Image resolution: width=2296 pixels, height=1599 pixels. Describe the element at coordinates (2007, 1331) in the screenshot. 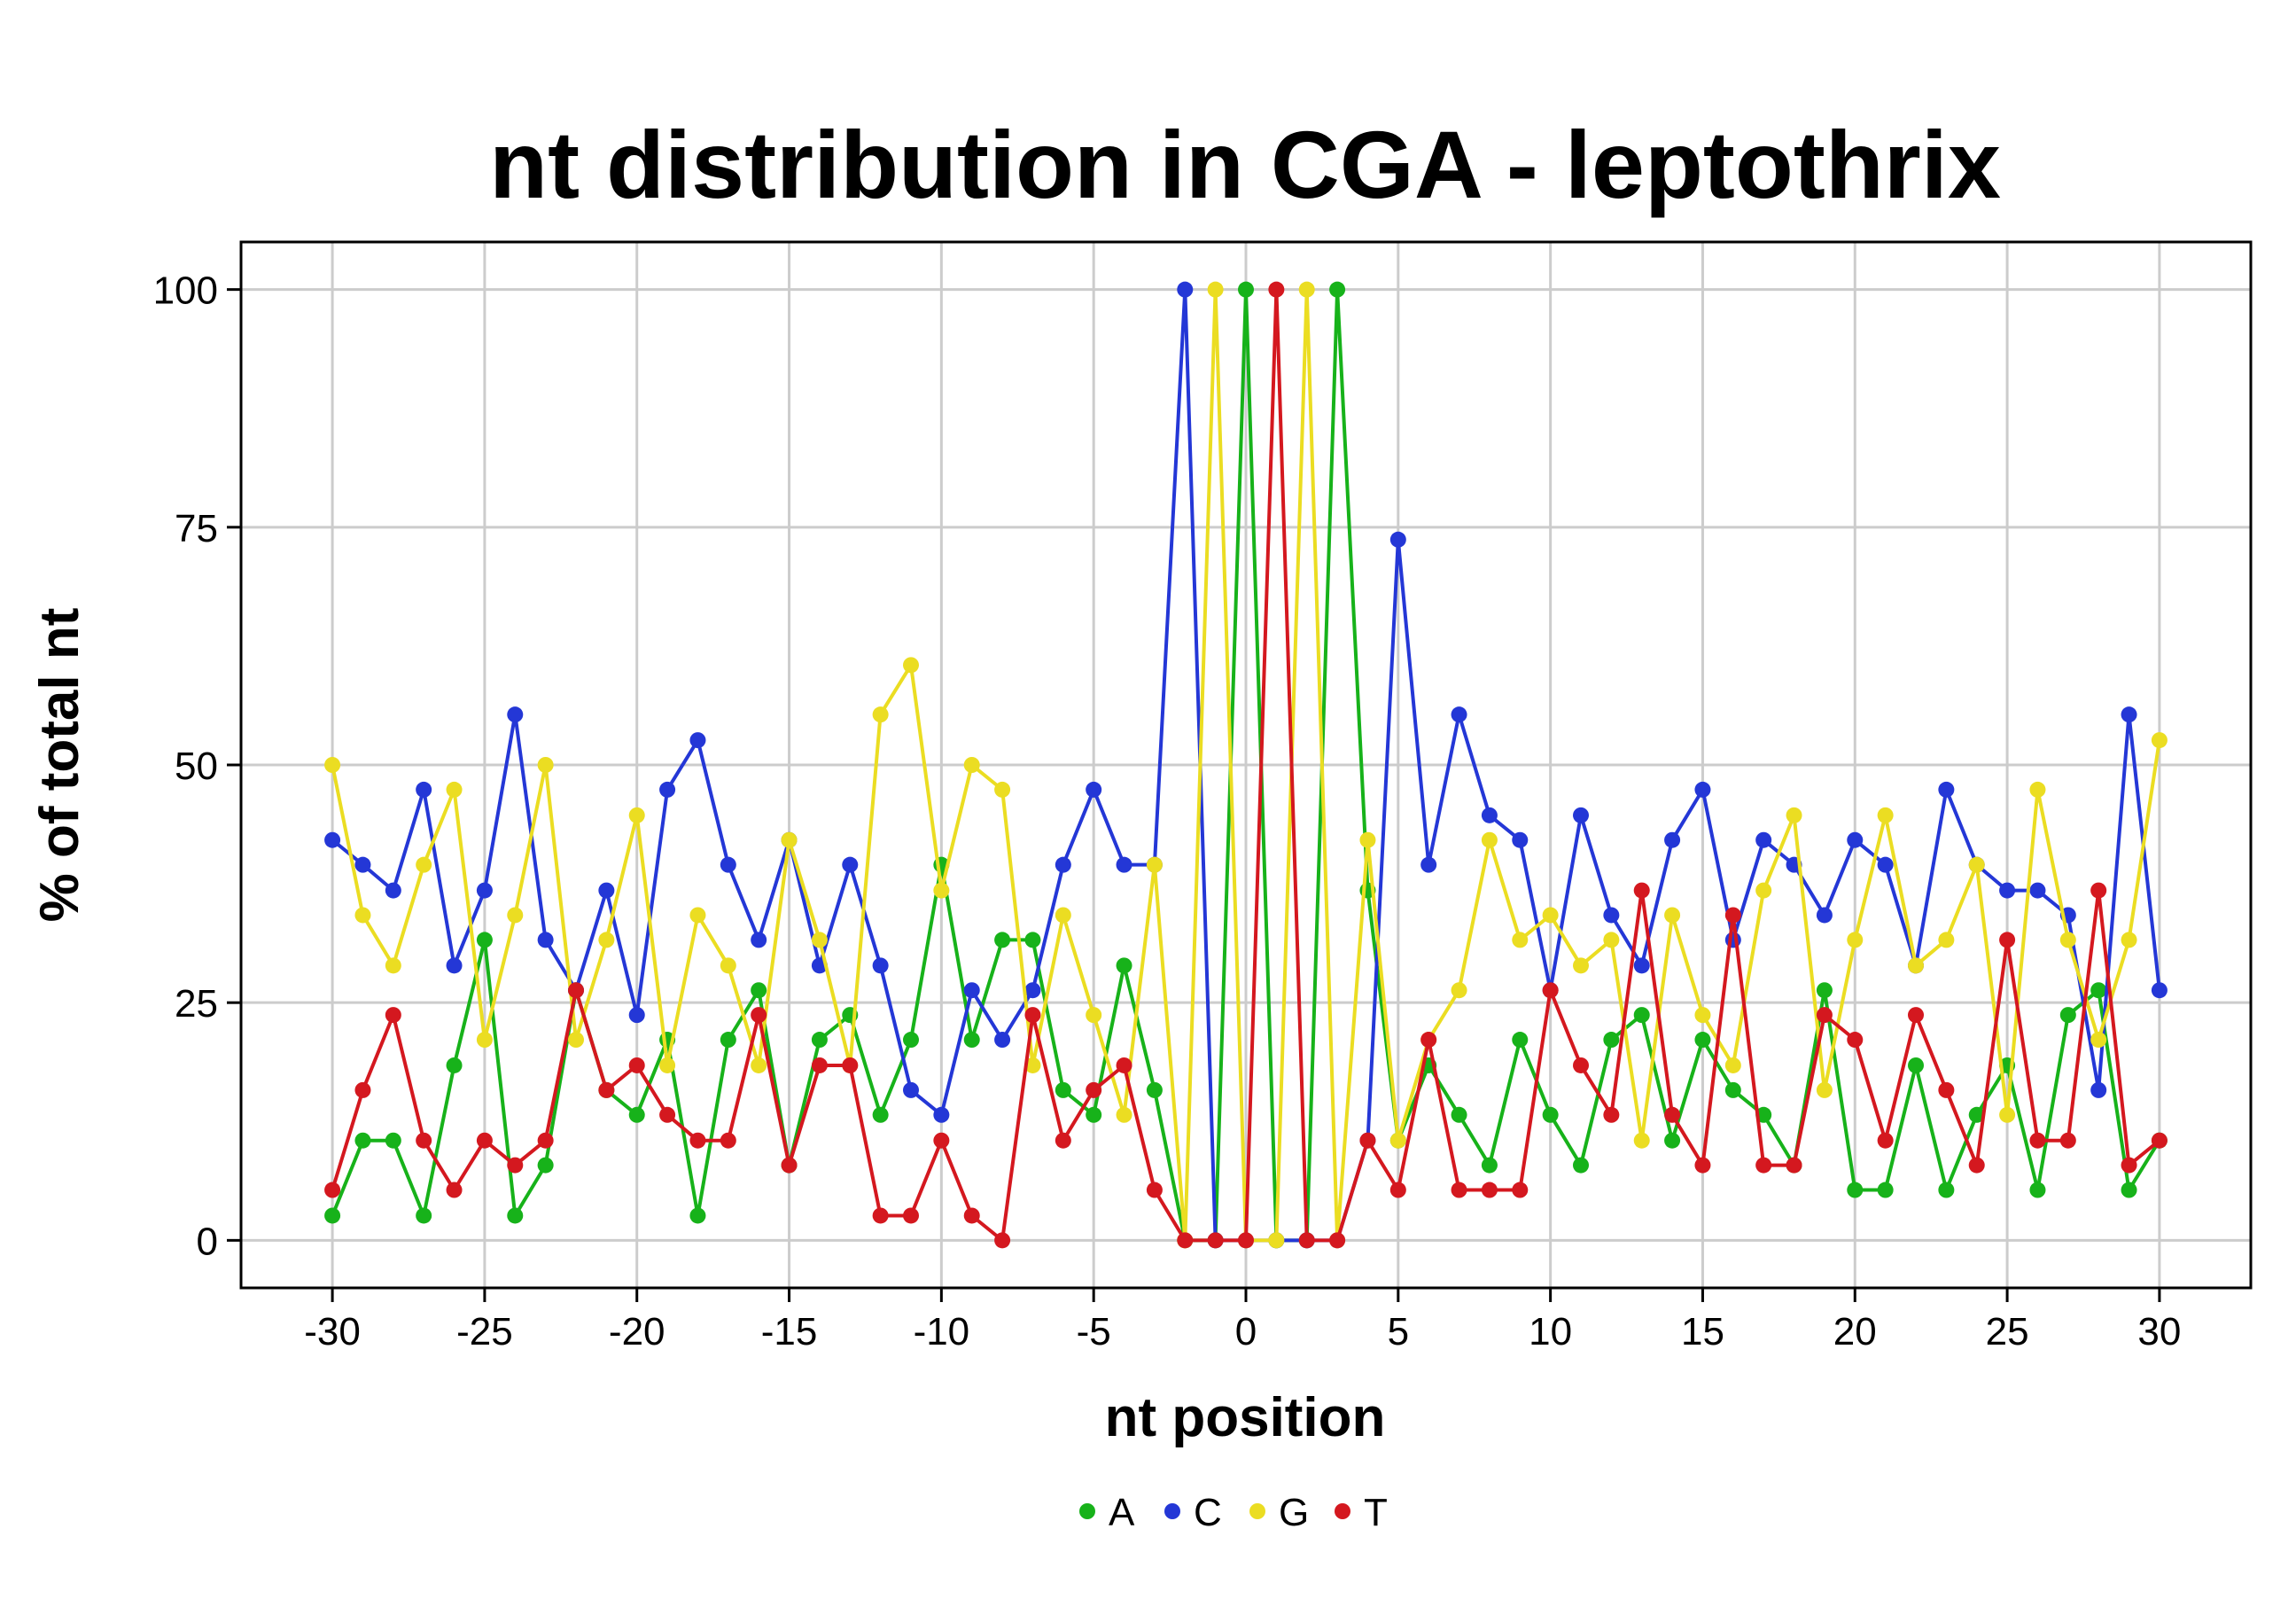

I see `x-tick-label: 25` at that location.